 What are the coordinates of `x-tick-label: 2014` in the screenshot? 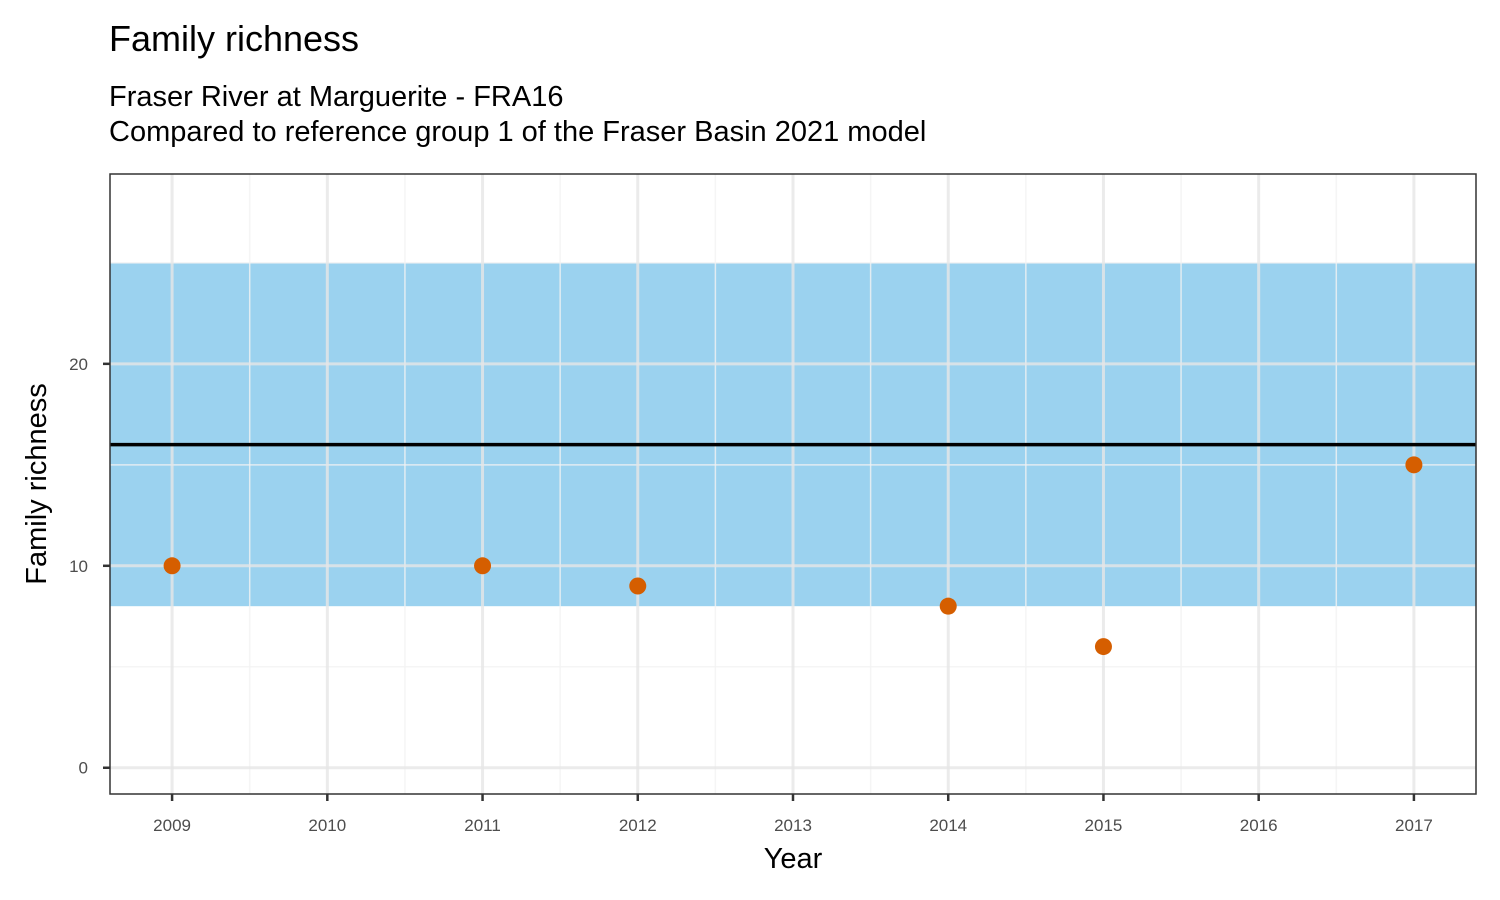 It's located at (948, 825).